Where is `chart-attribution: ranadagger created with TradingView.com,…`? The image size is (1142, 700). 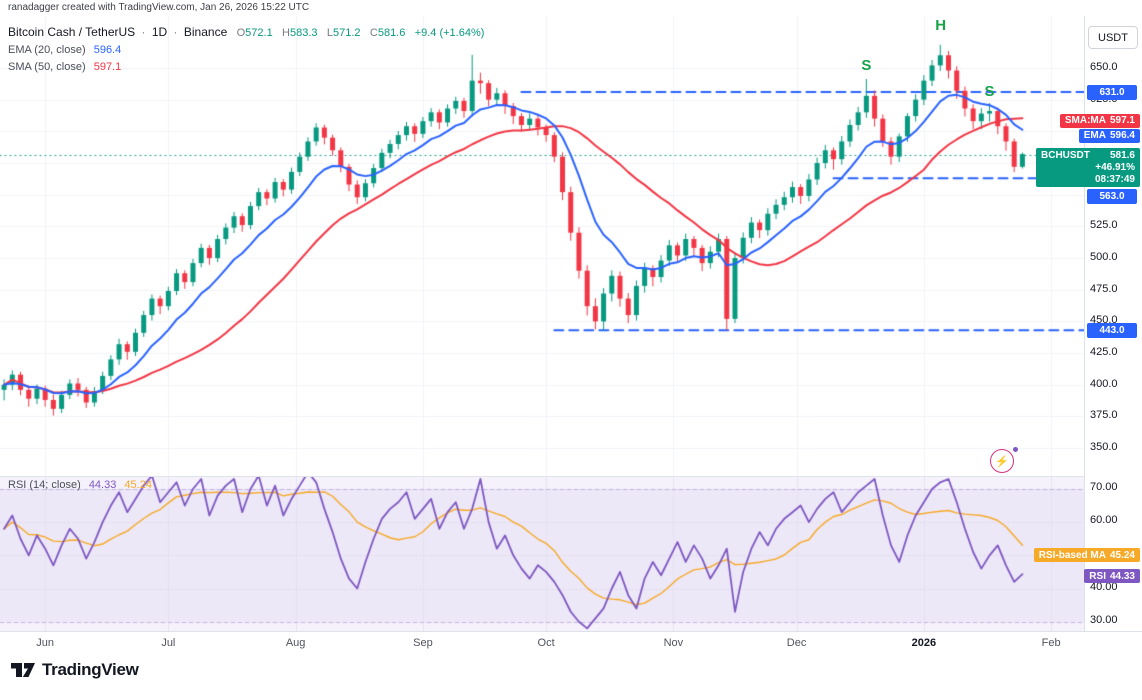 chart-attribution: ranadagger created with TradingView.com,… is located at coordinates (159, 7).